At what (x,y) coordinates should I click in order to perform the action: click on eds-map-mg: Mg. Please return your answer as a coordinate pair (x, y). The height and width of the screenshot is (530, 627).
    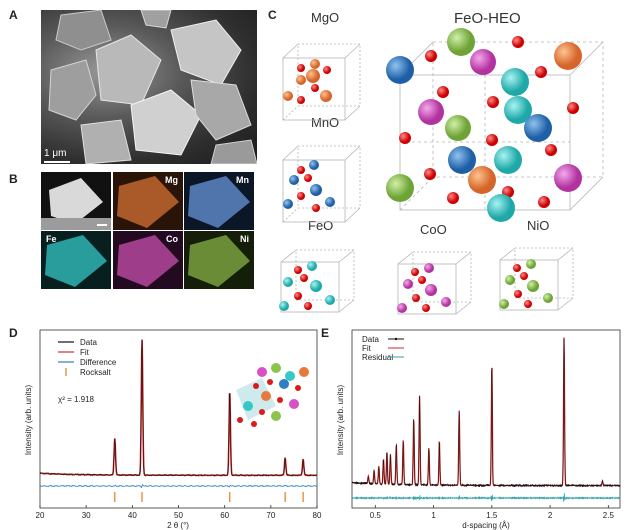
    Looking at the image, I should click on (148, 201).